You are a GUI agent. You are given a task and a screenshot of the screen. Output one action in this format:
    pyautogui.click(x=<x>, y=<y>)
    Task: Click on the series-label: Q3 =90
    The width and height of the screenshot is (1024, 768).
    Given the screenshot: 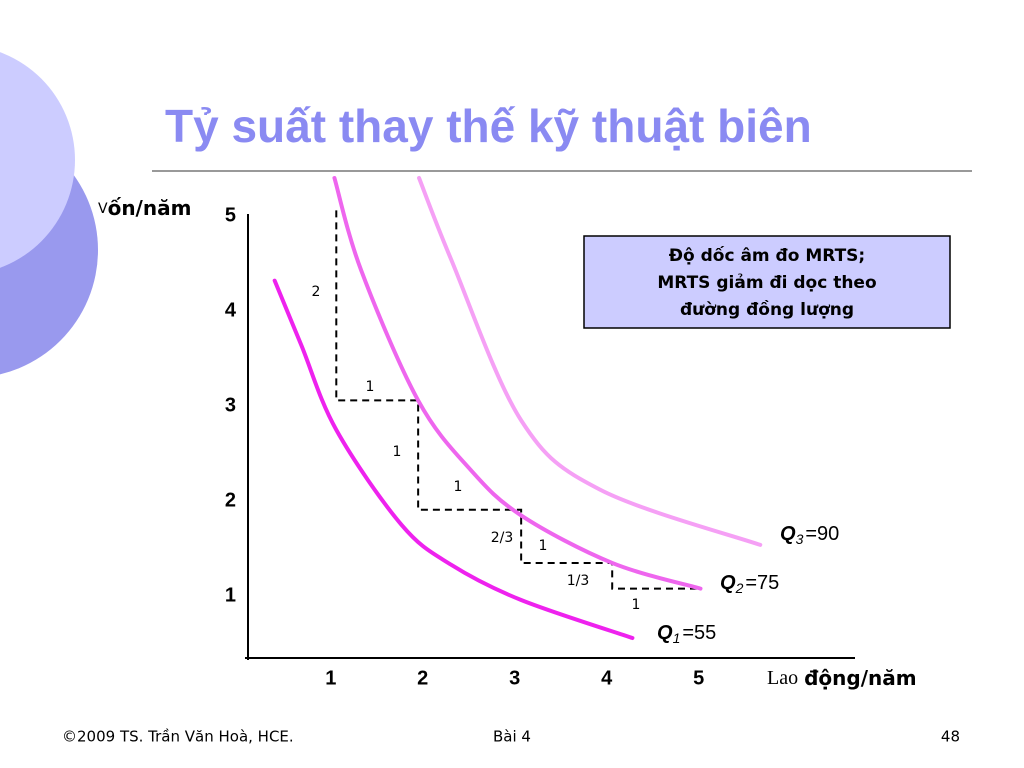 What is the action you would take?
    pyautogui.click(x=809, y=534)
    